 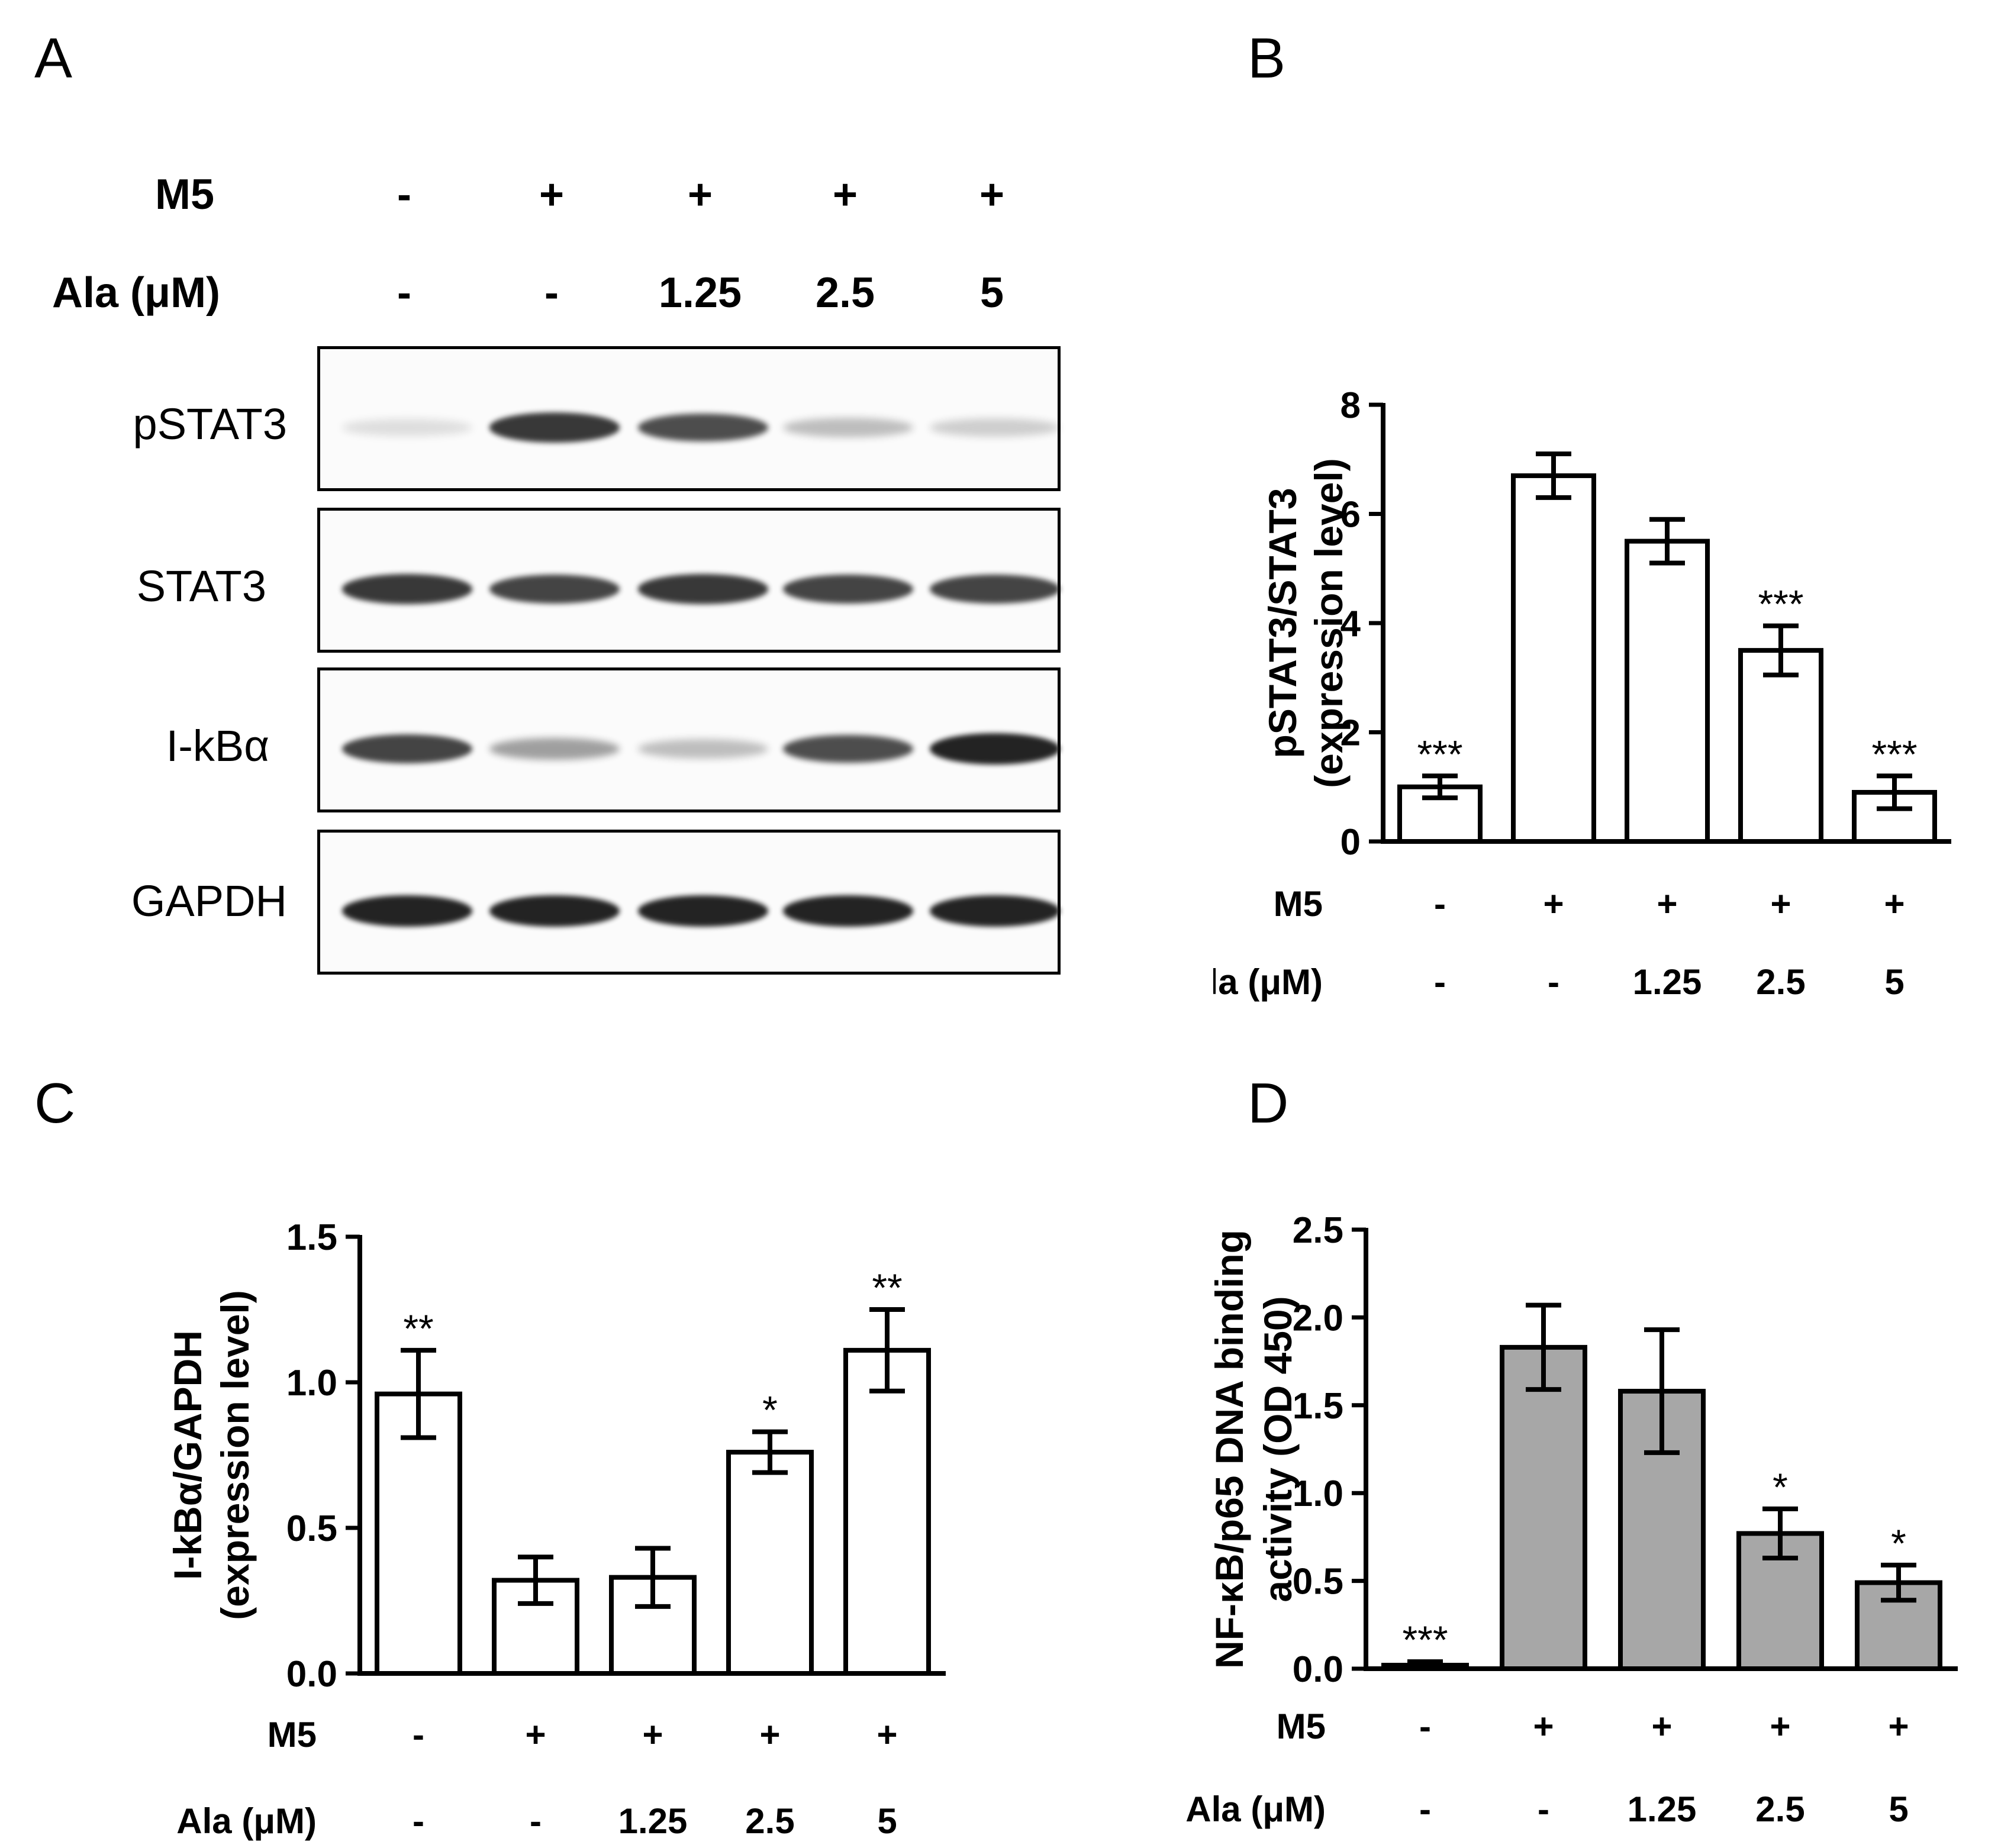 What do you see at coordinates (1268, 1103) in the screenshot?
I see `panel-letter-d: D` at bounding box center [1268, 1103].